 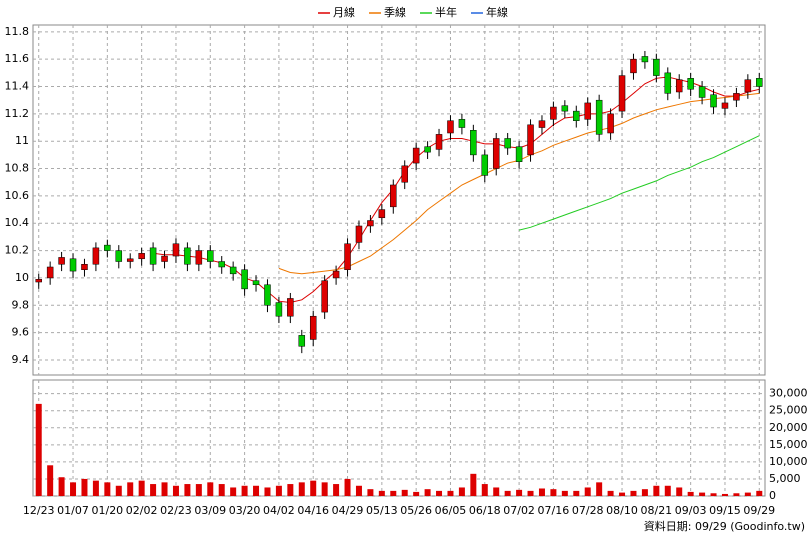 I want to click on x-tick-label: 05/13, so click(x=382, y=510).